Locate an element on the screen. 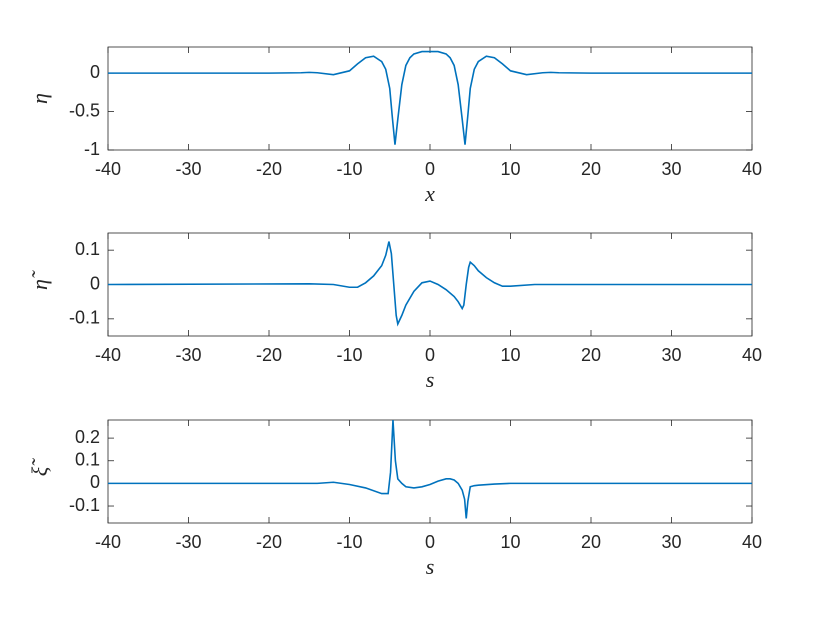 Image resolution: width=830 pixels, height=628 pixels. y-axis-label: ξ̃ is located at coordinates (39, 467).